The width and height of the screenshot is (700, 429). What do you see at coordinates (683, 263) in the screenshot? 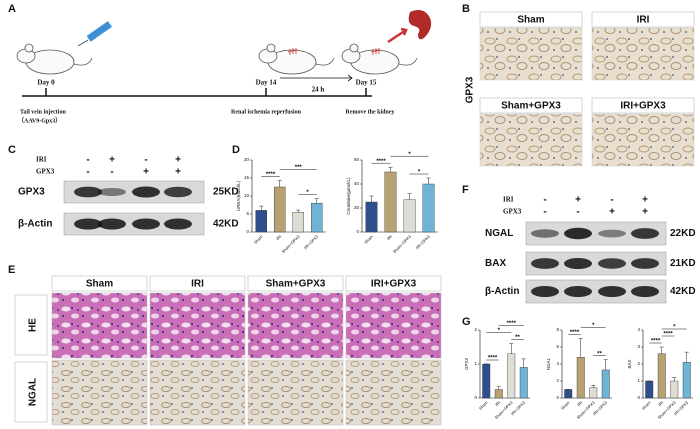
I see `label: 21KD` at bounding box center [683, 263].